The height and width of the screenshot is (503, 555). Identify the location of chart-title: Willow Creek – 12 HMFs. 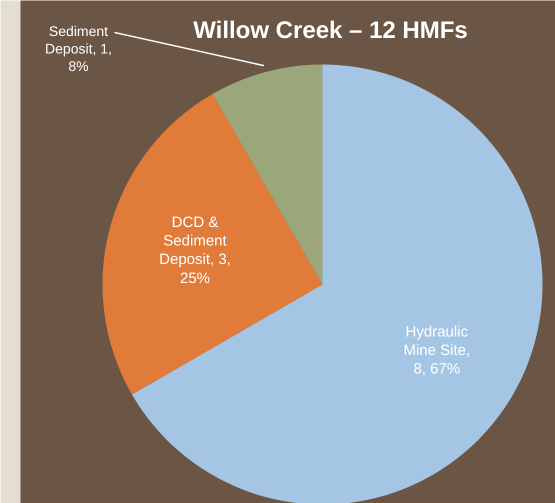
(330, 30).